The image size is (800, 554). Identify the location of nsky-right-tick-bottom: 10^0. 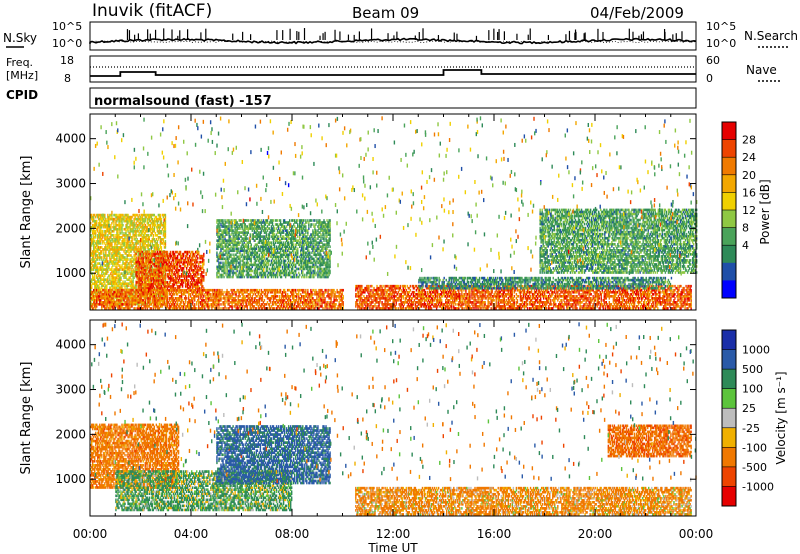
(721, 43).